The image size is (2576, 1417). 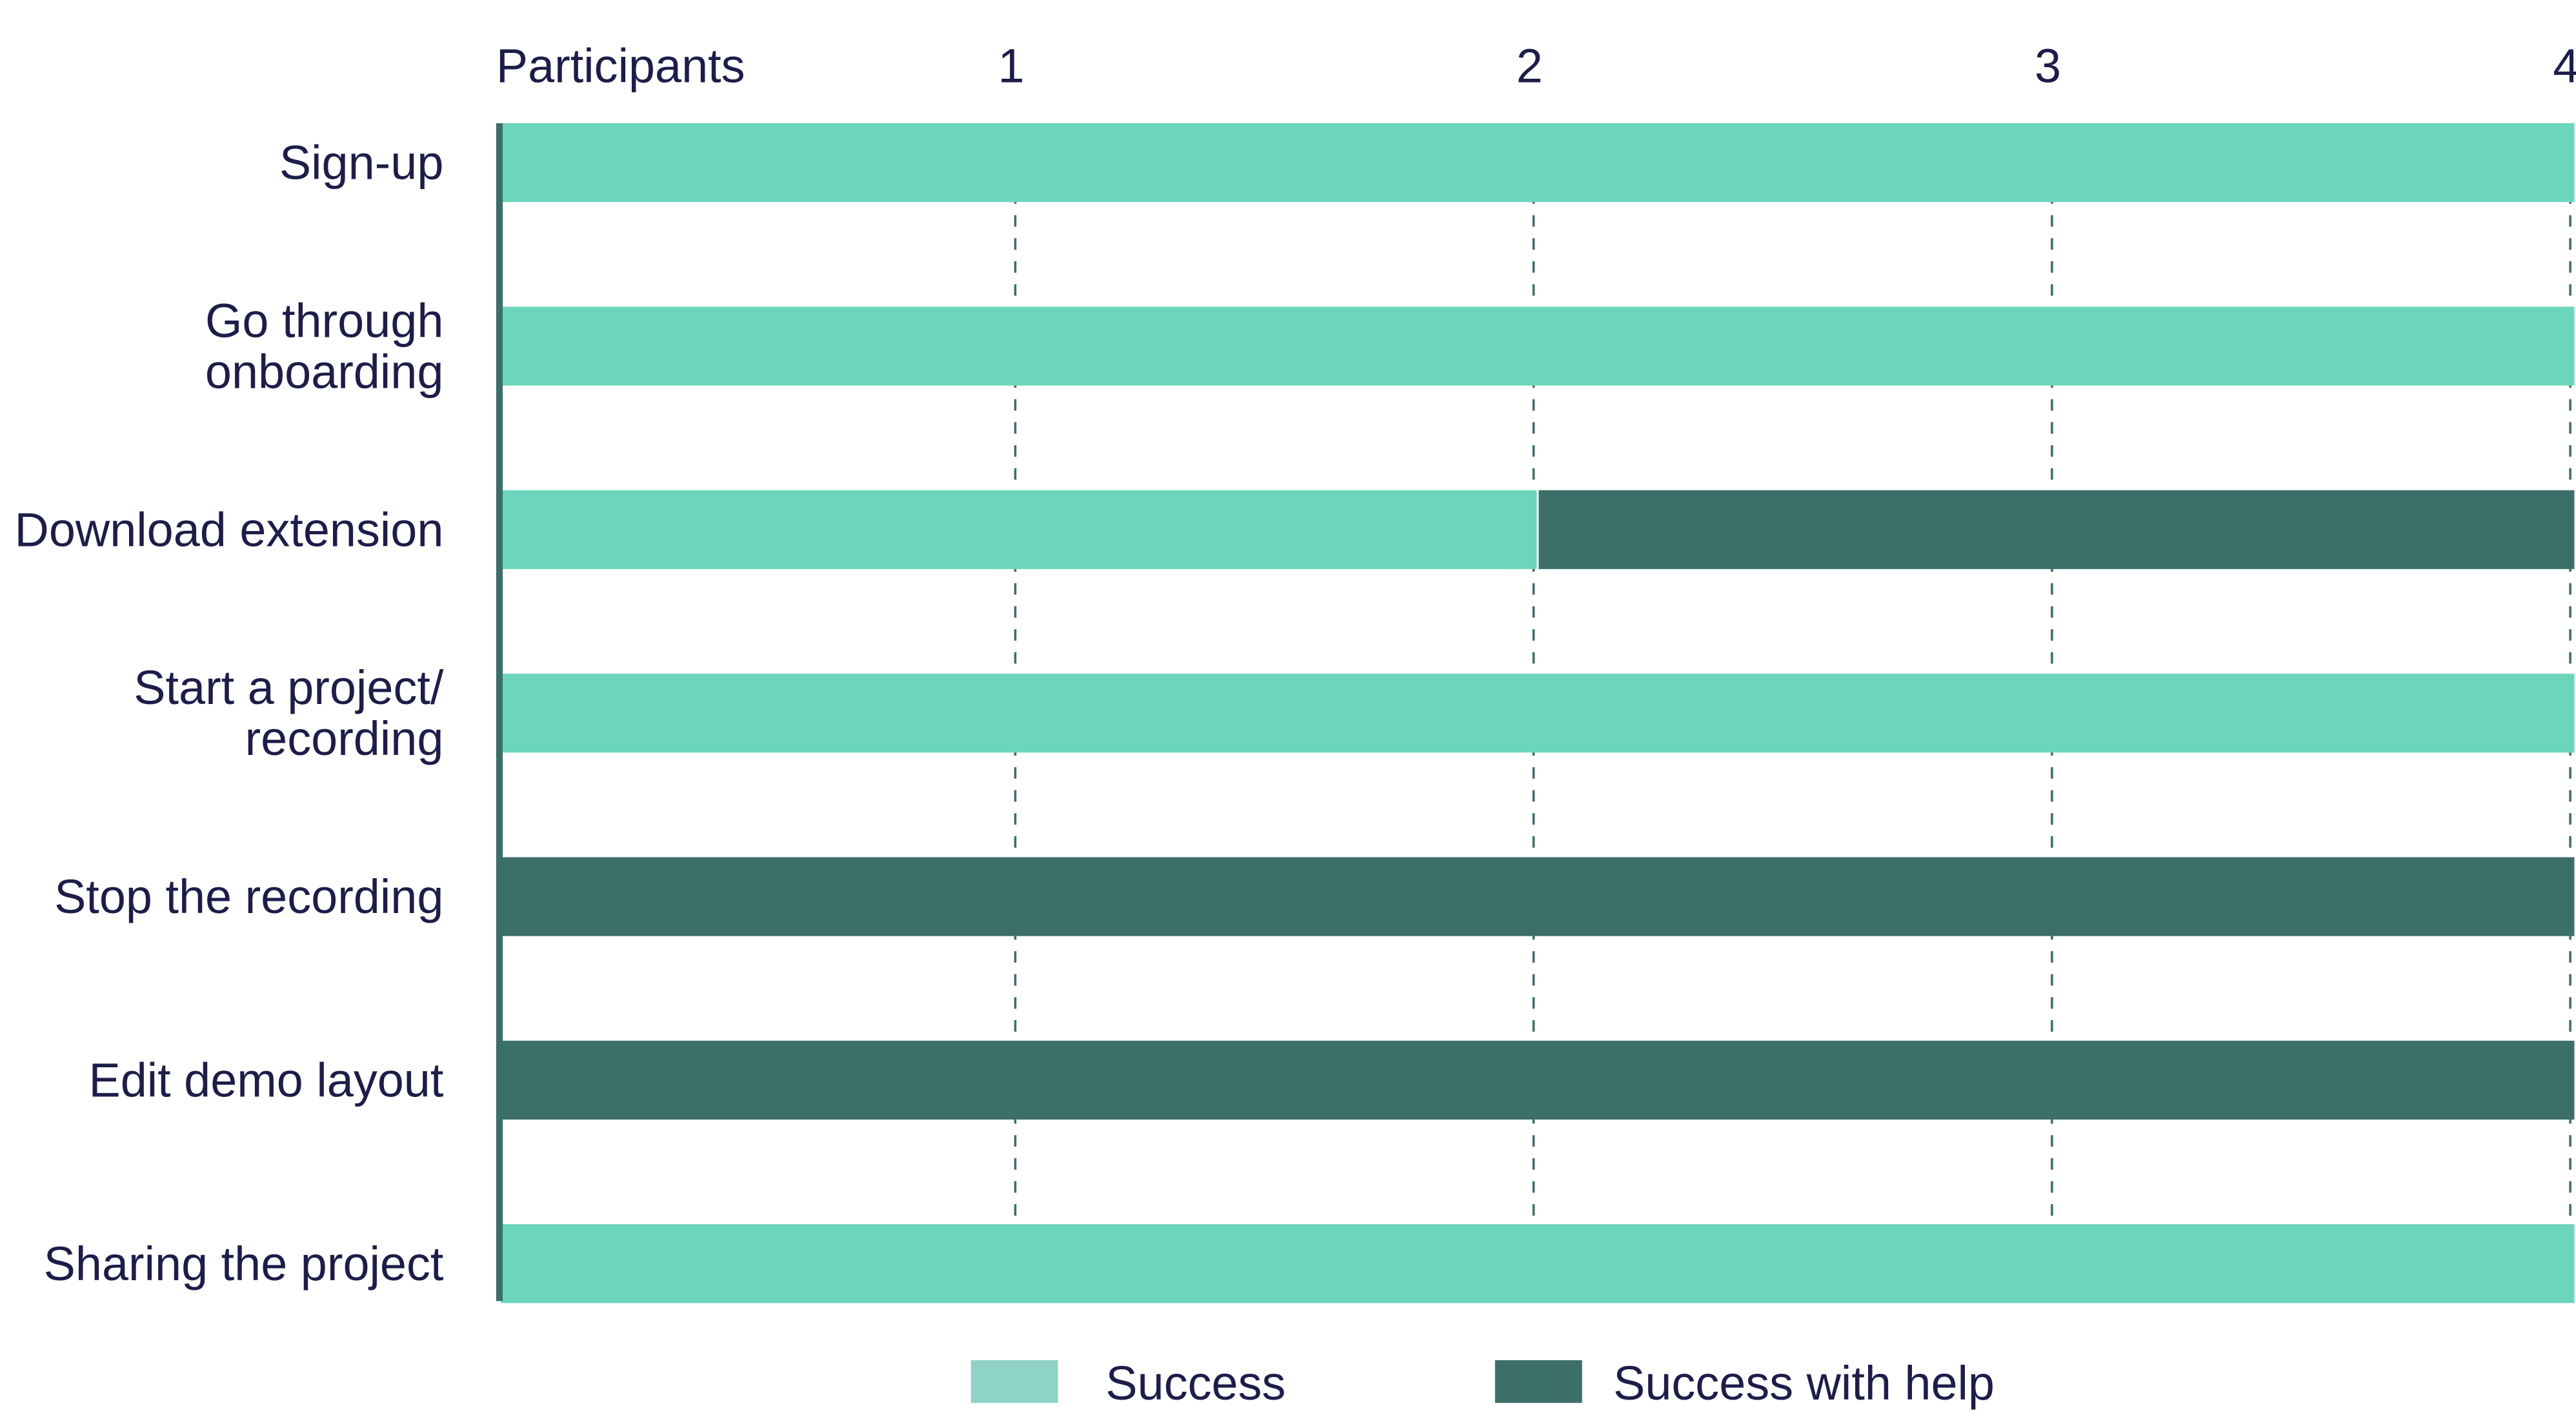 I want to click on x-tick-label-2: 2, so click(x=1529, y=65).